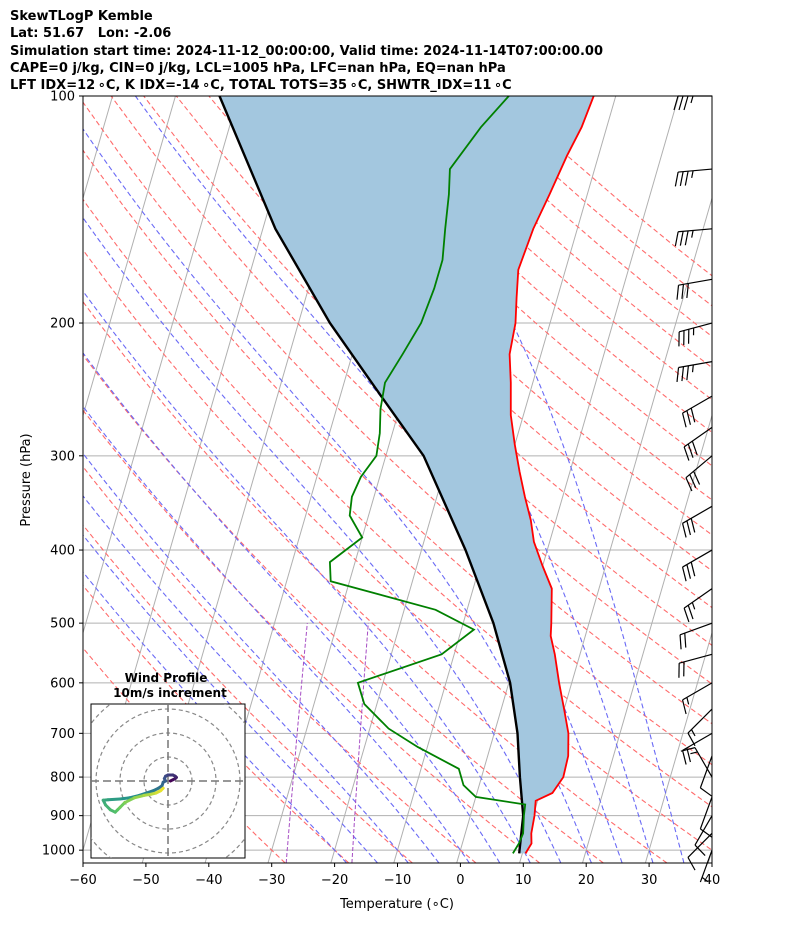 The height and width of the screenshot is (937, 794). Describe the element at coordinates (62, 683) in the screenshot. I see `y-tick-label: 600` at that location.